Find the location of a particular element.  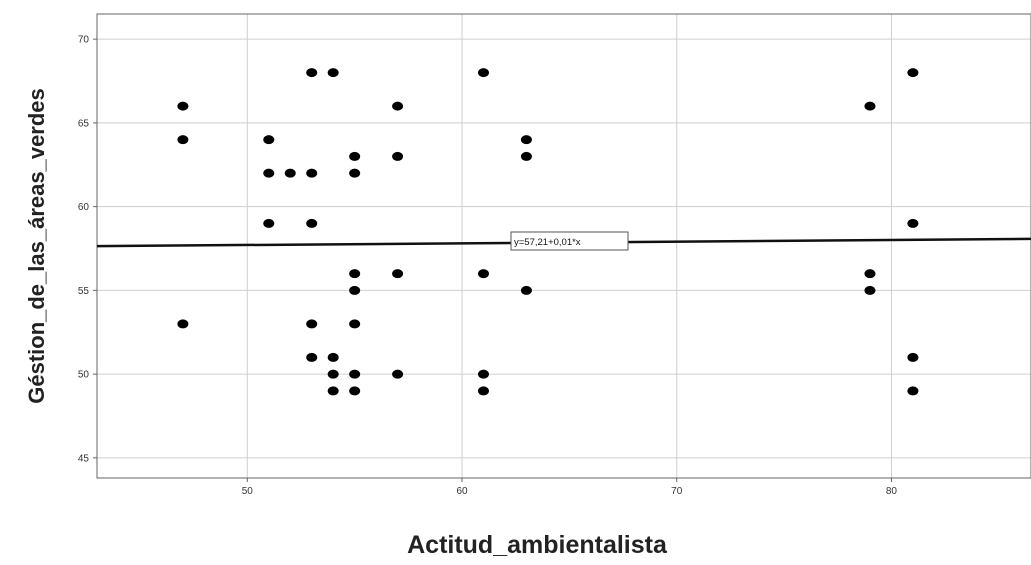

fit-line-label: y=57,21+0,01*x is located at coordinates (569, 241).